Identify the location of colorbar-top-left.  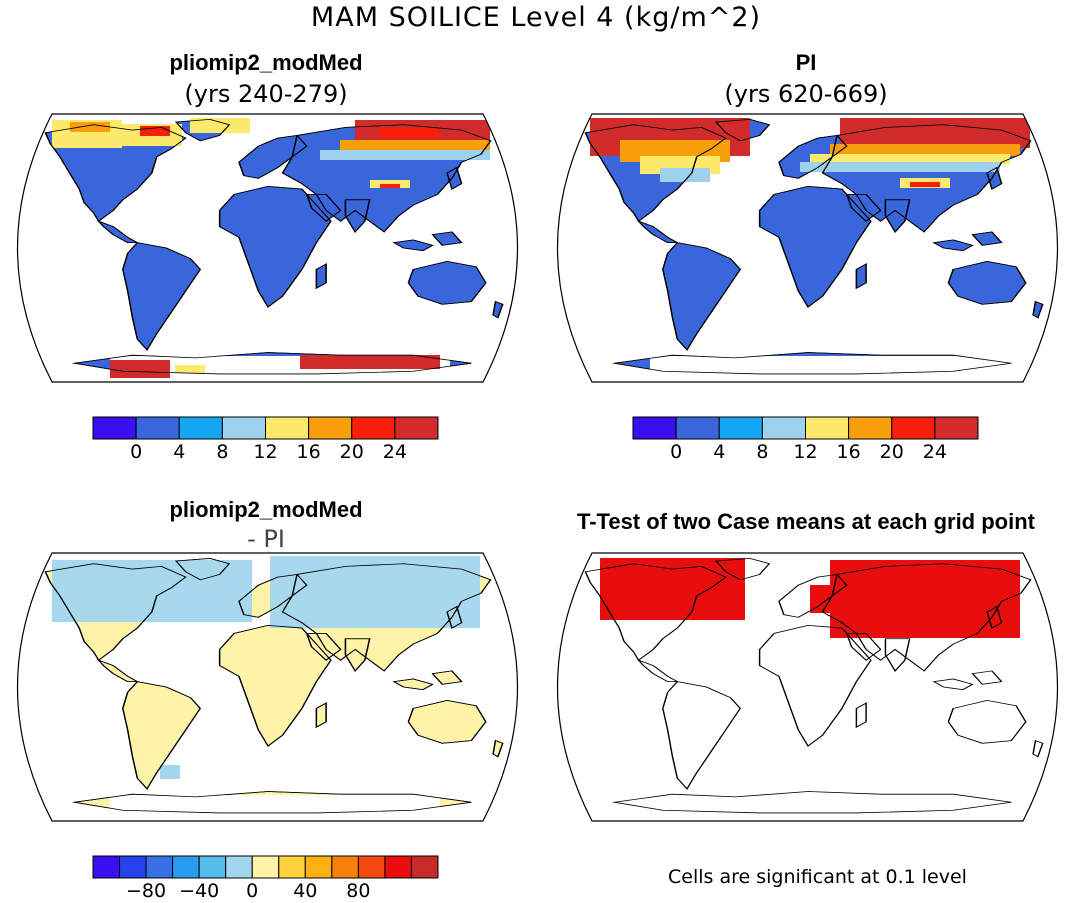
(265, 428).